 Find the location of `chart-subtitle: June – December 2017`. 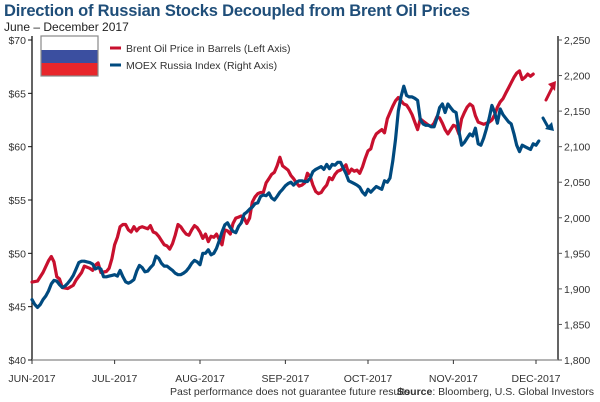

chart-subtitle: June – December 2017 is located at coordinates (66, 27).